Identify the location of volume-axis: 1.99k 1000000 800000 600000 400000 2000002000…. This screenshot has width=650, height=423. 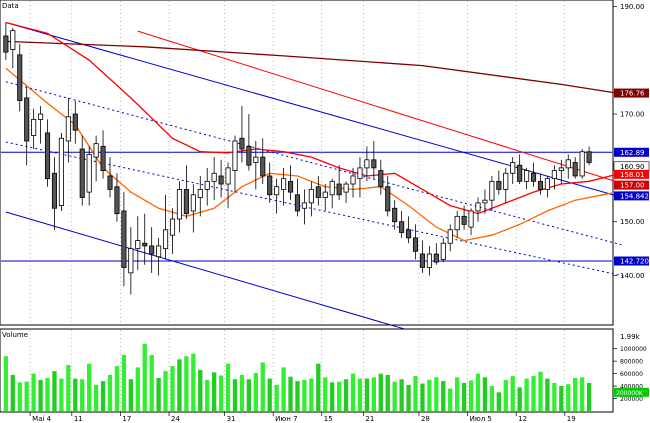
(631, 368).